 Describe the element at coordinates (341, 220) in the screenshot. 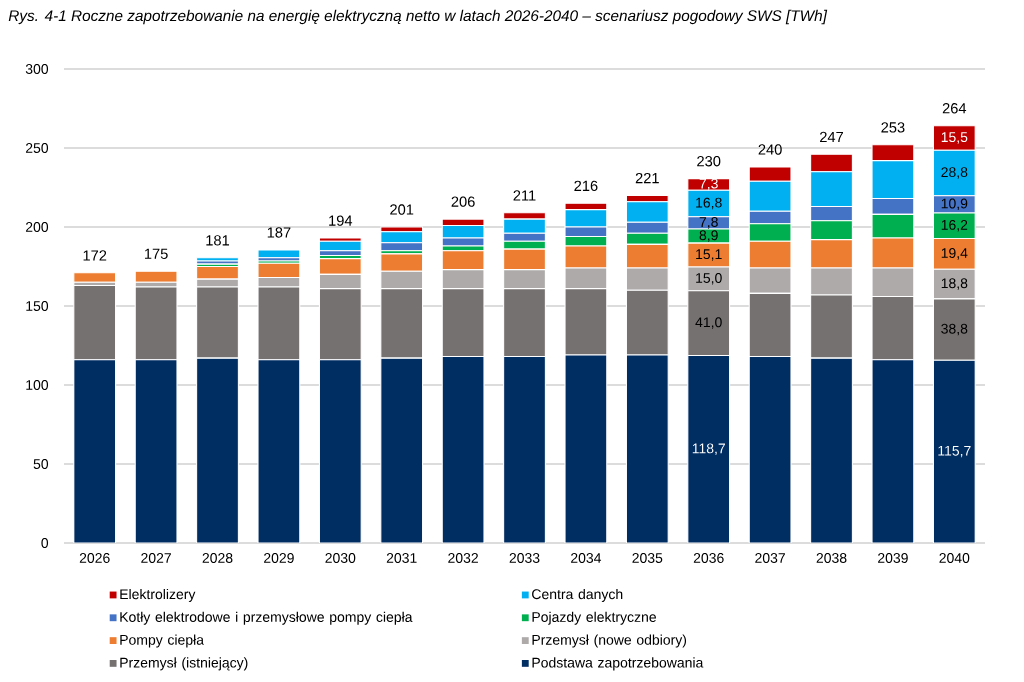

I see `total-label: 194` at that location.